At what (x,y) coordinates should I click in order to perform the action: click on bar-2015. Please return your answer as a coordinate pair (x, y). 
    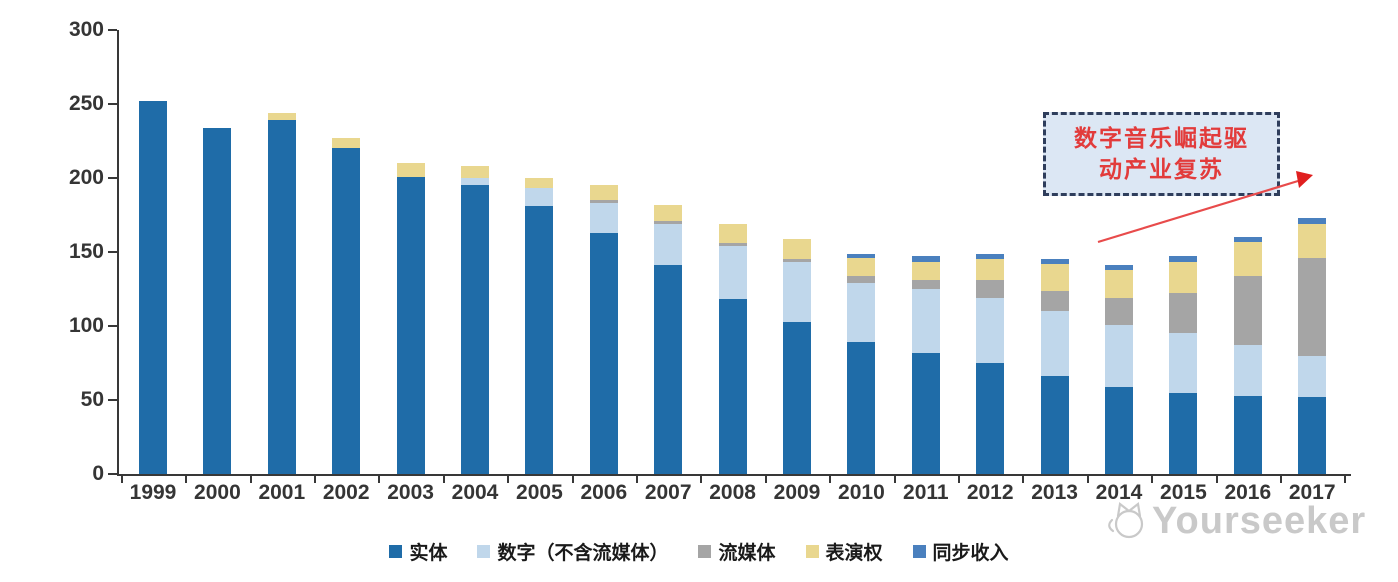
    Looking at the image, I should click on (1183, 365).